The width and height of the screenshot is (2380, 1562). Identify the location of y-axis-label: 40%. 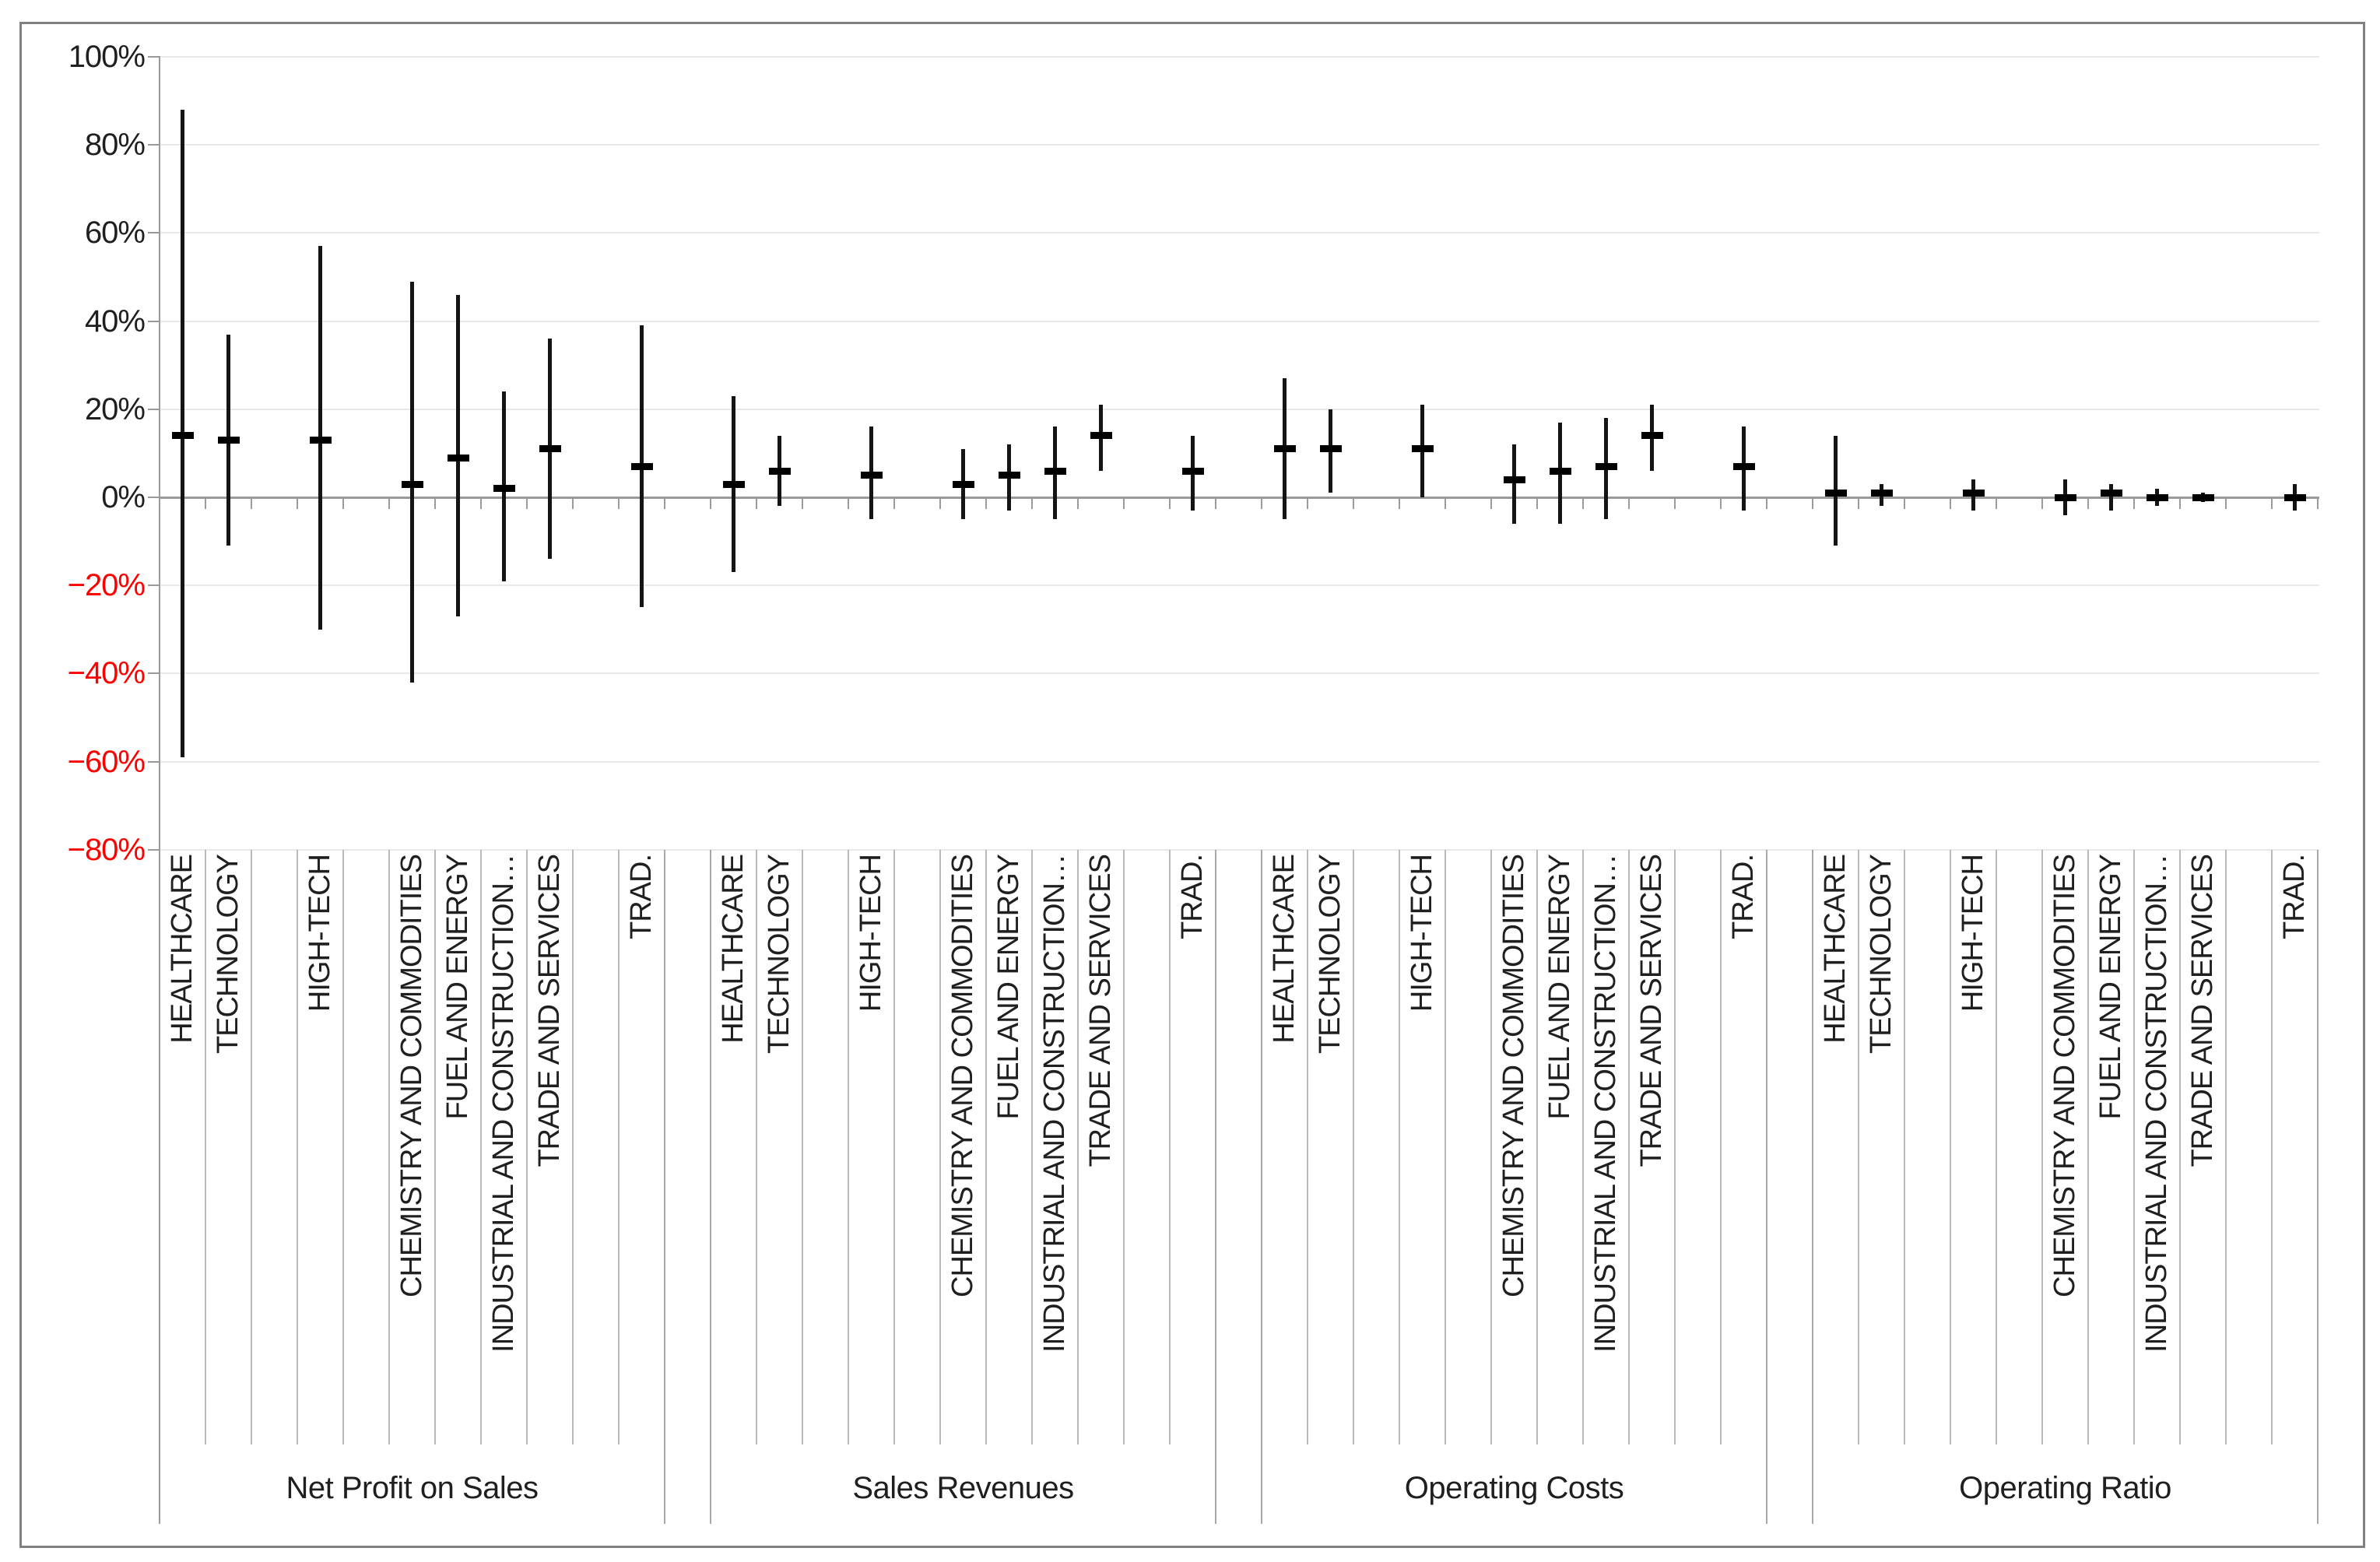
(115, 321).